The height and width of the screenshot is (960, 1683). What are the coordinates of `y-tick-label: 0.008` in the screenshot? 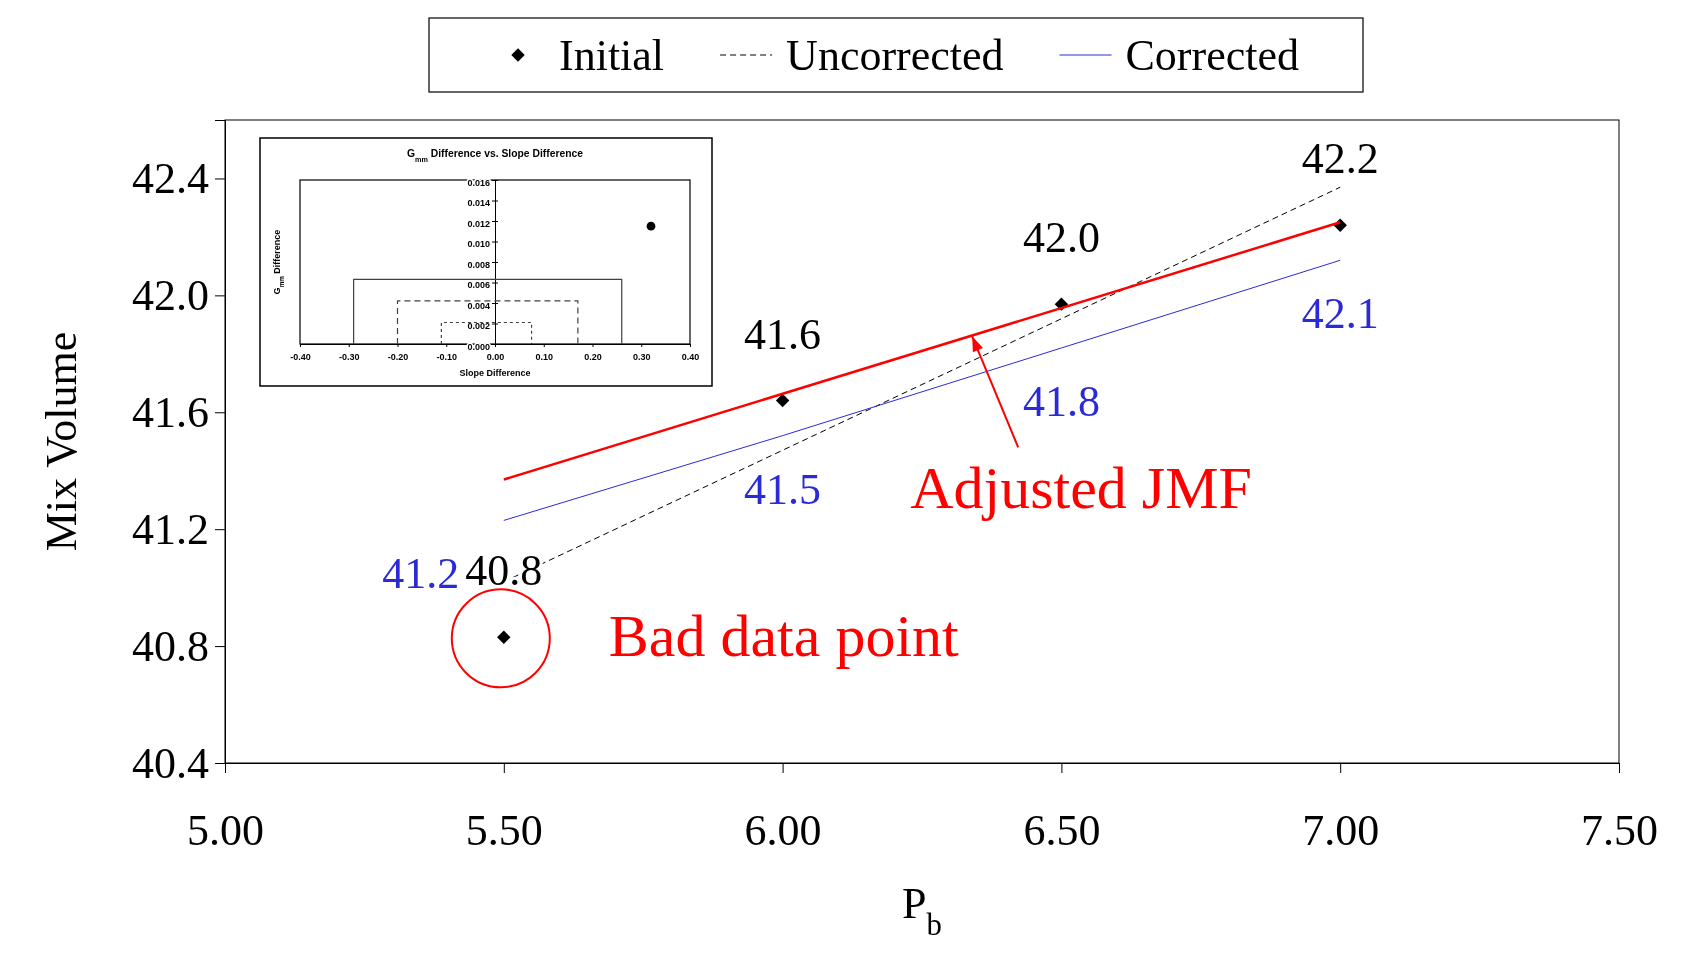 It's located at (478, 264).